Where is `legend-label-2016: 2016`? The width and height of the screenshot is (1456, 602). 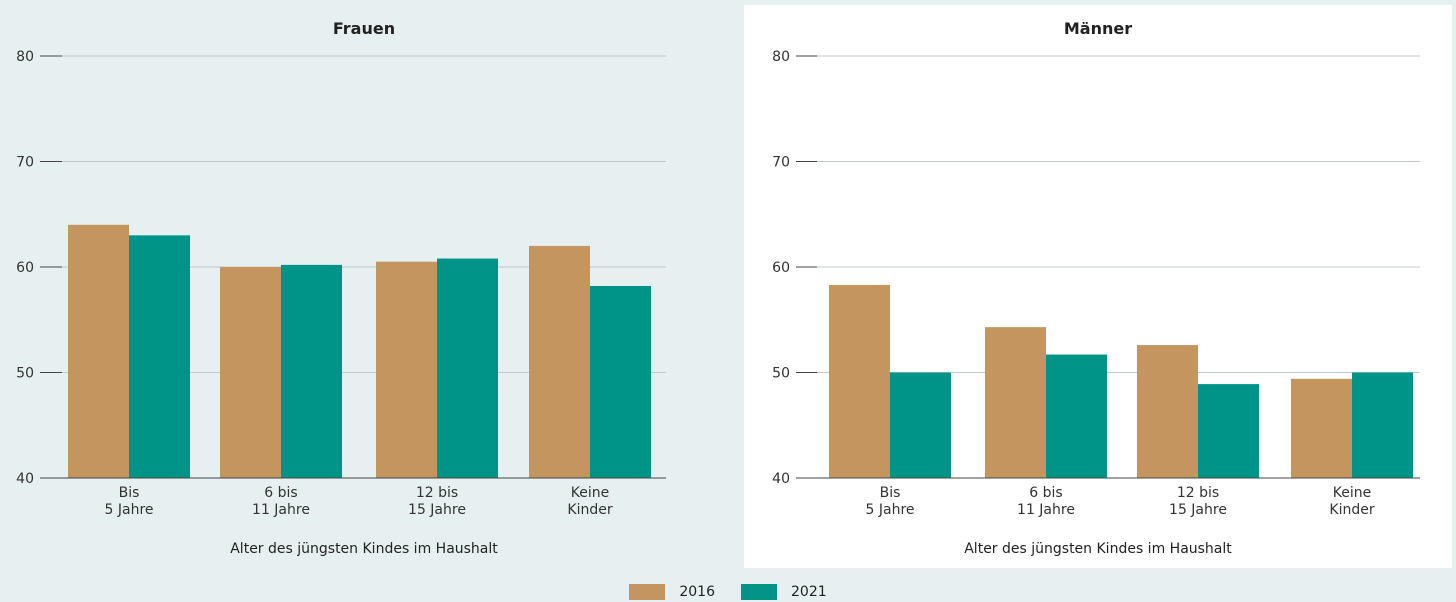
legend-label-2016: 2016 is located at coordinates (697, 592).